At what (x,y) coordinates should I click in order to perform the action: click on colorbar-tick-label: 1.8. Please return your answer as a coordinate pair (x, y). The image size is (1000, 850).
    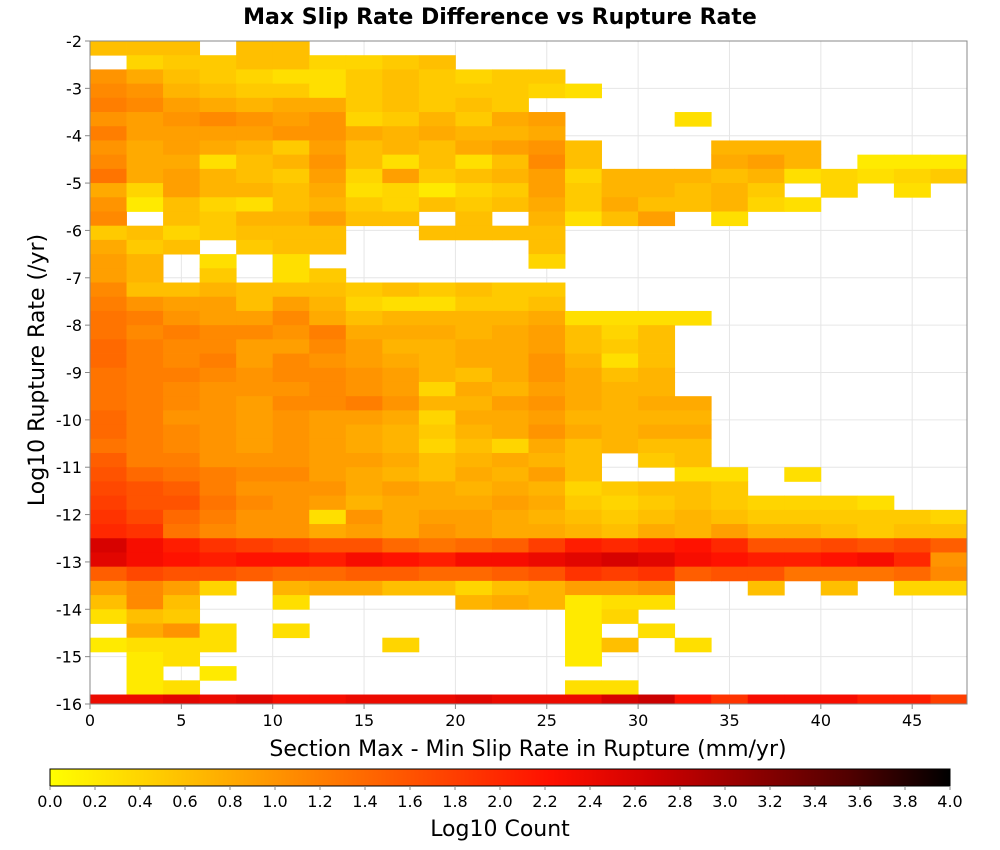
    Looking at the image, I should click on (454, 801).